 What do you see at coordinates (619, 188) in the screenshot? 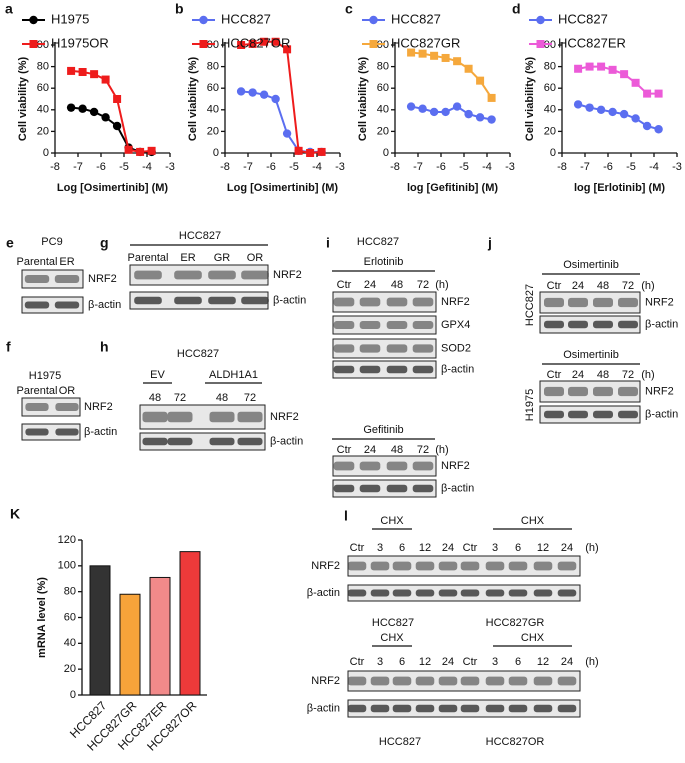
I see `x-axis-label: log [Erlotinib] (M)` at bounding box center [619, 188].